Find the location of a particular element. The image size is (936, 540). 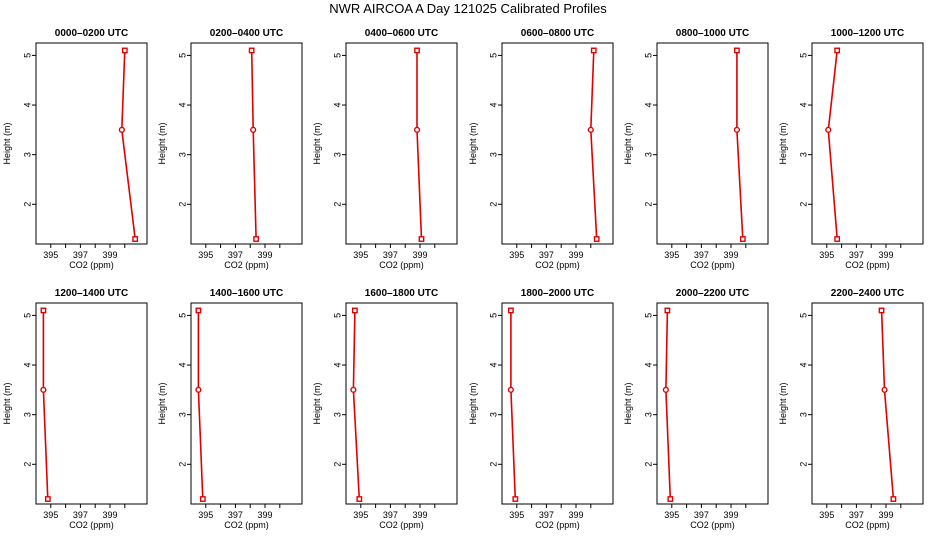

panel-title: 2000–2200 UTC is located at coordinates (712, 293).